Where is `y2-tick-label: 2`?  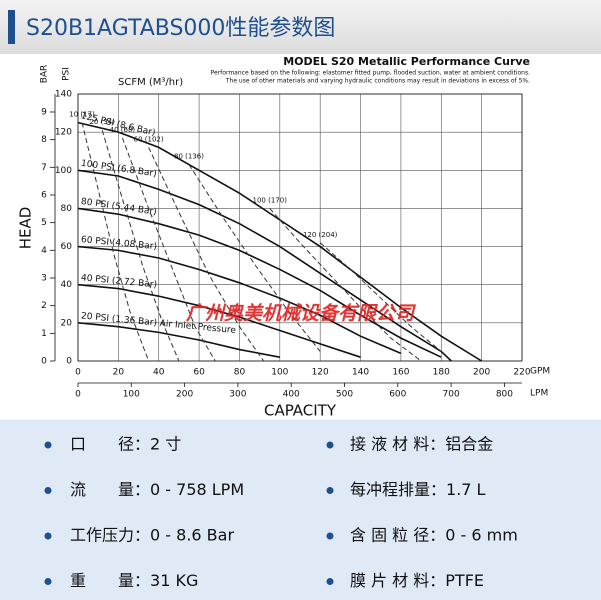 y2-tick-label: 2 is located at coordinates (44, 306).